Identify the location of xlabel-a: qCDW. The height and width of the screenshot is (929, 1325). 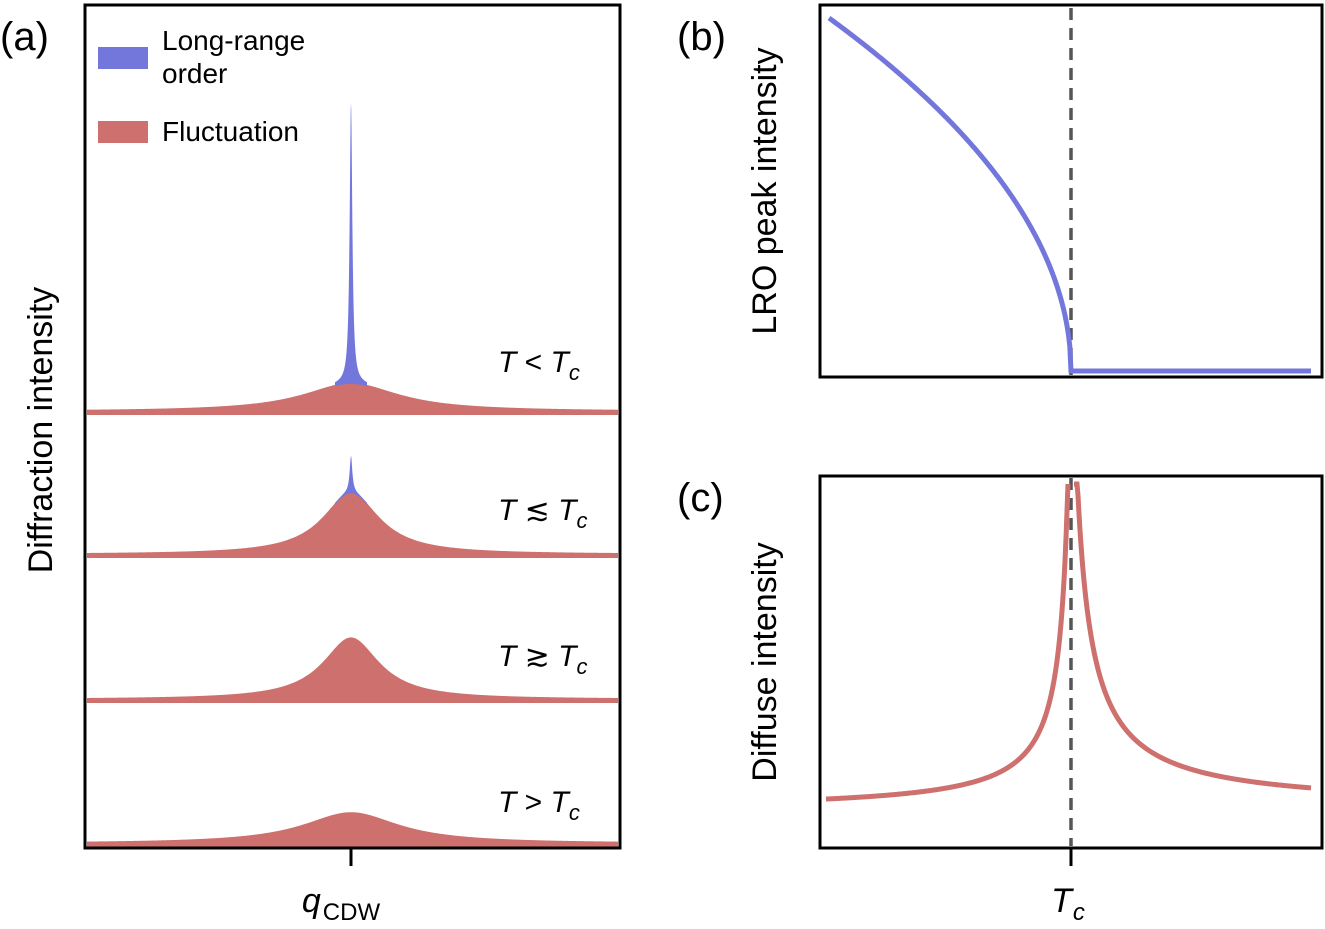
(341, 904).